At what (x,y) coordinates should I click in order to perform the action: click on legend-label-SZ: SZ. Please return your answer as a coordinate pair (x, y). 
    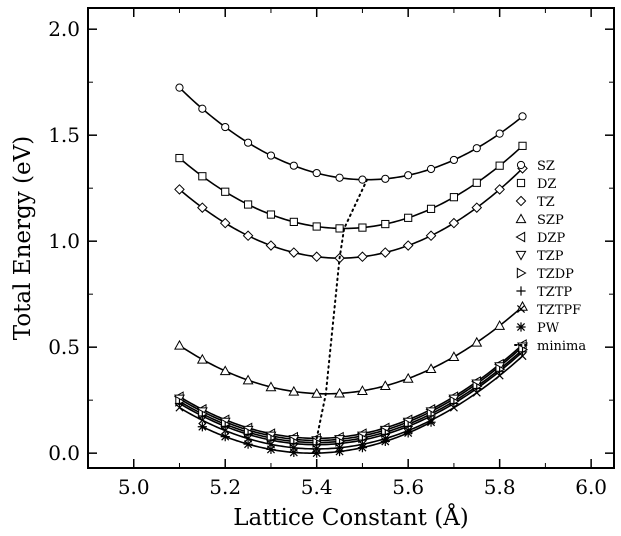
    Looking at the image, I should click on (546, 166).